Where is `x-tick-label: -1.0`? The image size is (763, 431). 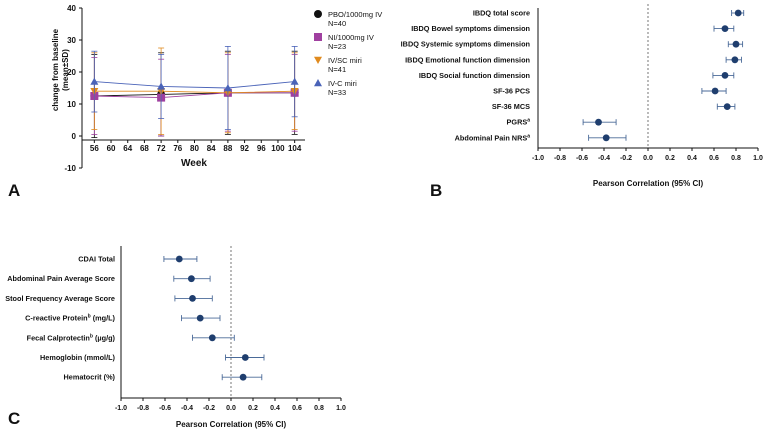
x-tick-label: -1.0 is located at coordinates (121, 408).